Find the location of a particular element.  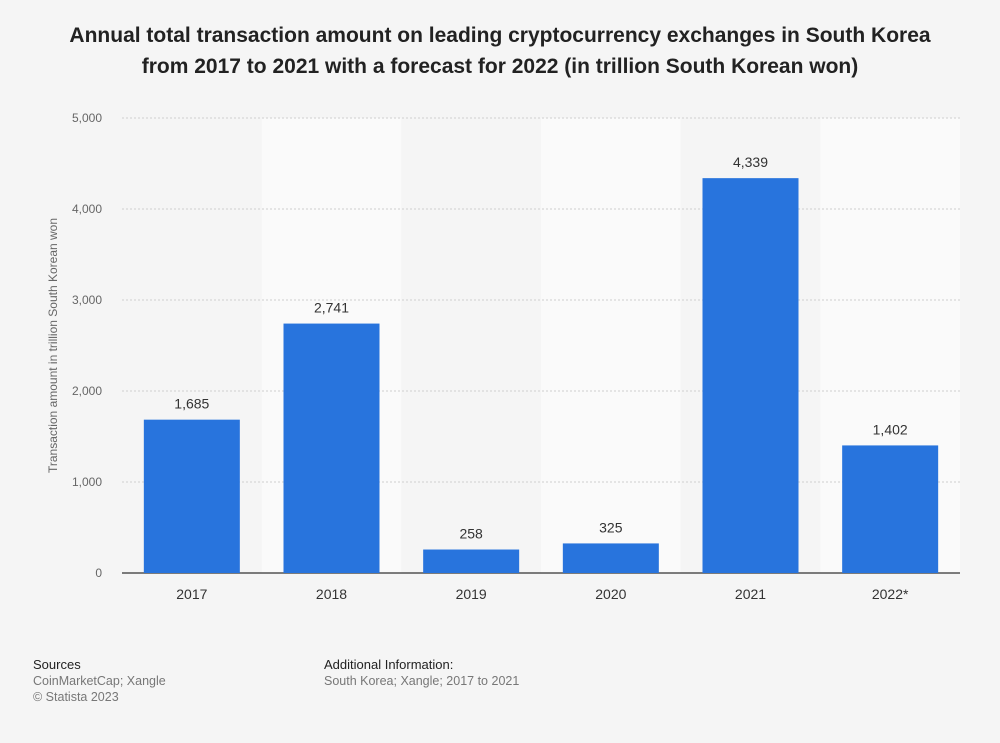

data-label-2020: 325 is located at coordinates (611, 527).